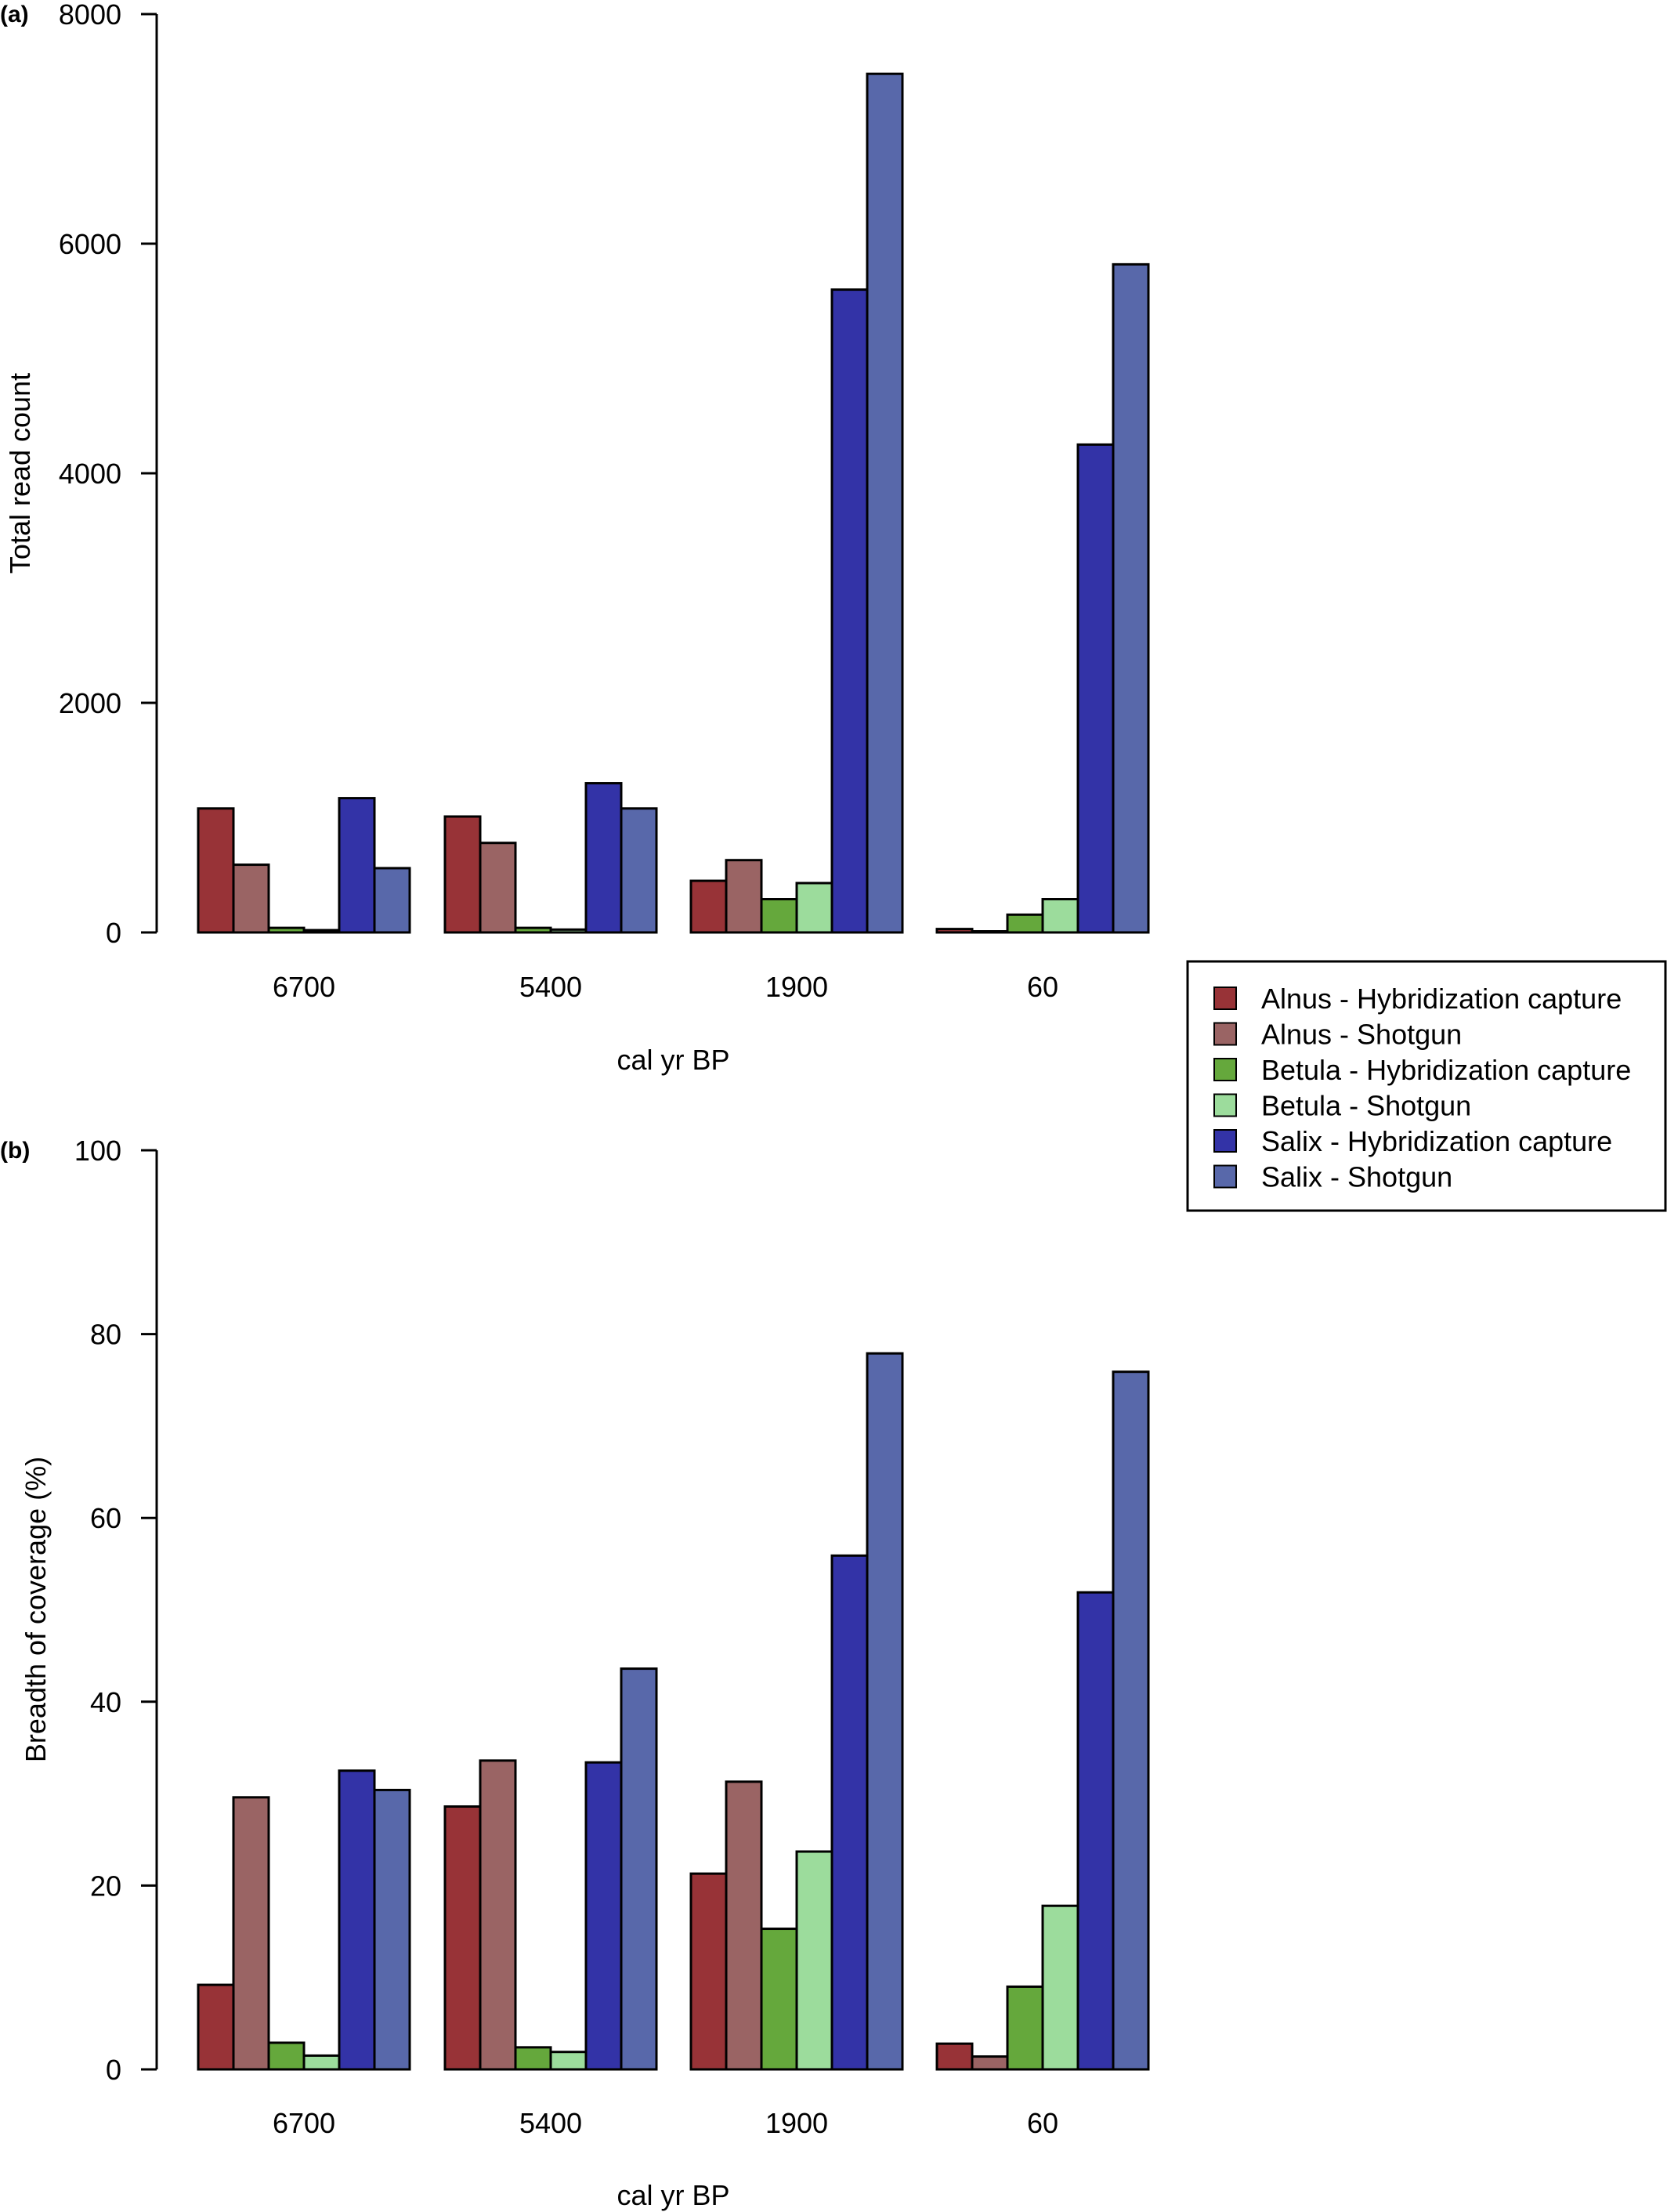 This screenshot has height=2212, width=1667. I want to click on legend-label: Alnus - Shotgun, so click(1361, 1035).